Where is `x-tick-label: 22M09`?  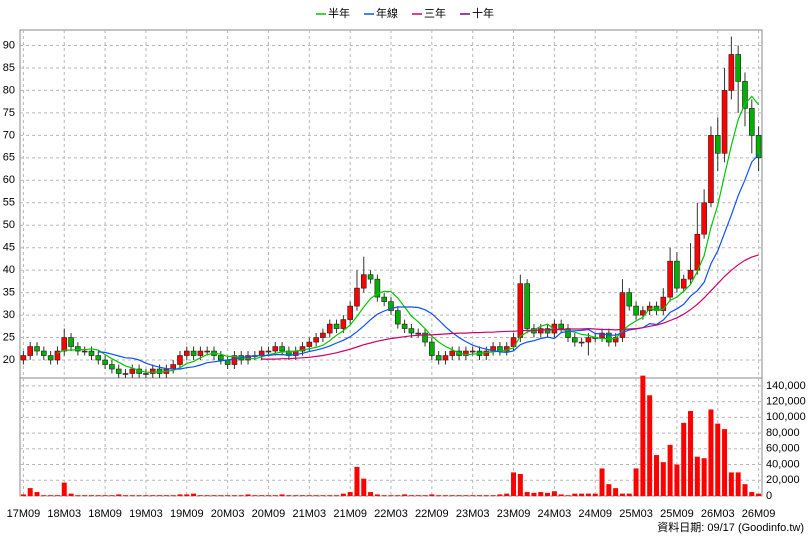 x-tick-label: 22M09 is located at coordinates (432, 514).